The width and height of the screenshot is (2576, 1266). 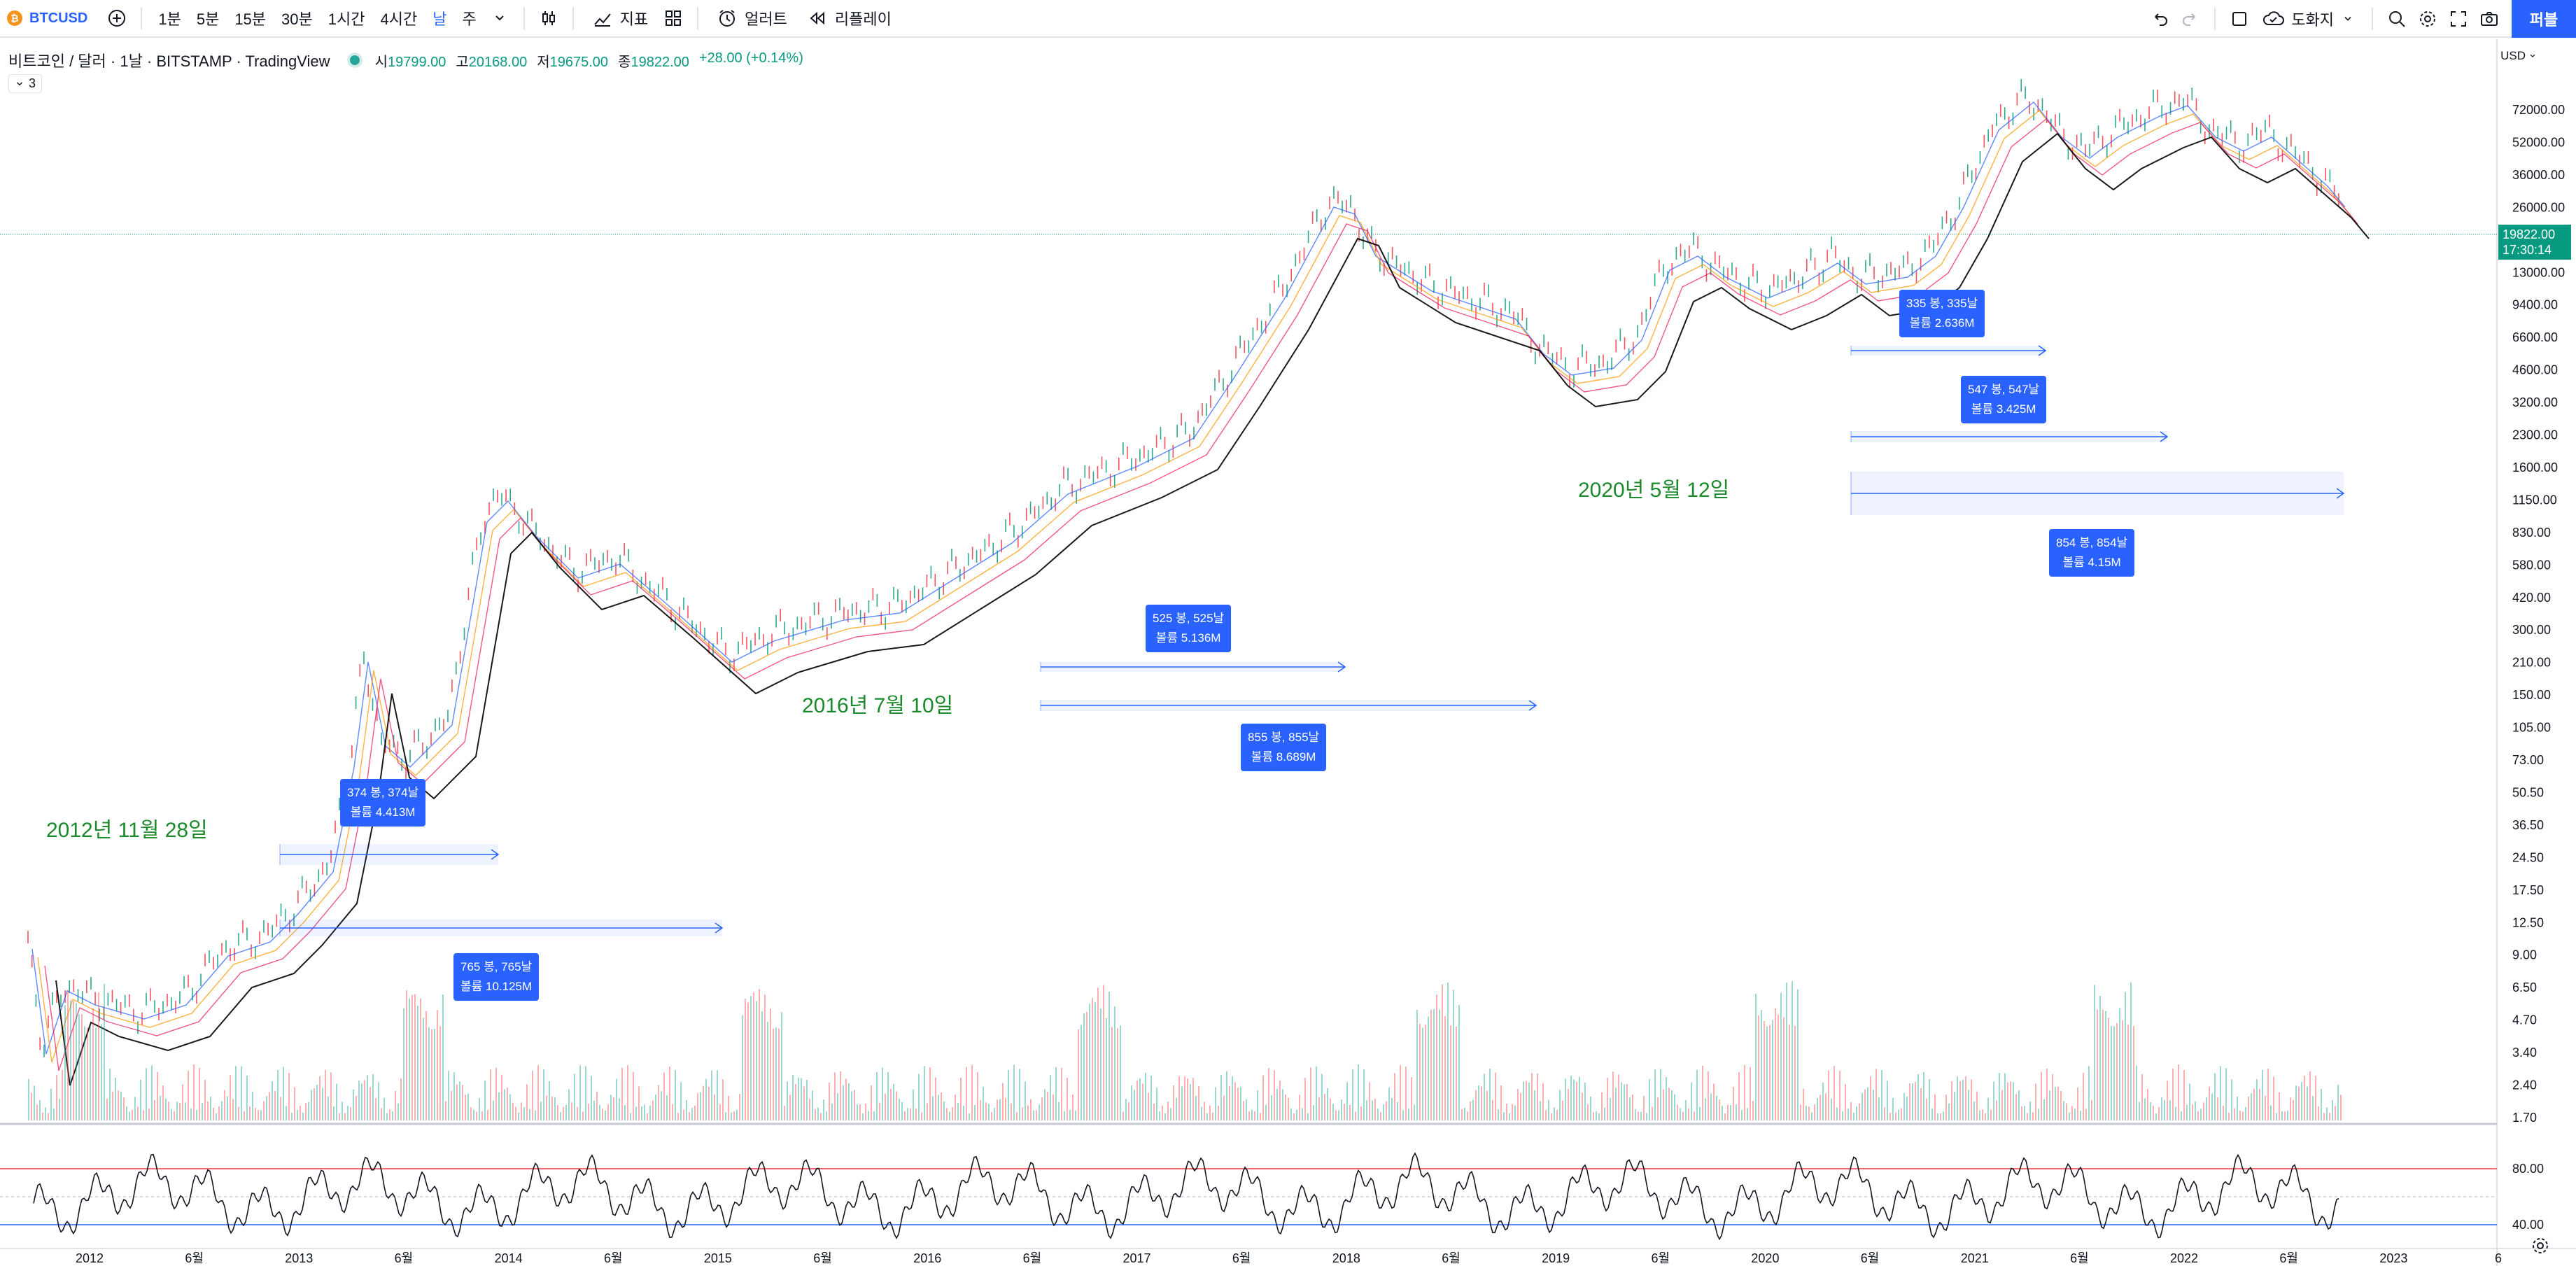 What do you see at coordinates (2427, 18) in the screenshot?
I see `settings-button` at bounding box center [2427, 18].